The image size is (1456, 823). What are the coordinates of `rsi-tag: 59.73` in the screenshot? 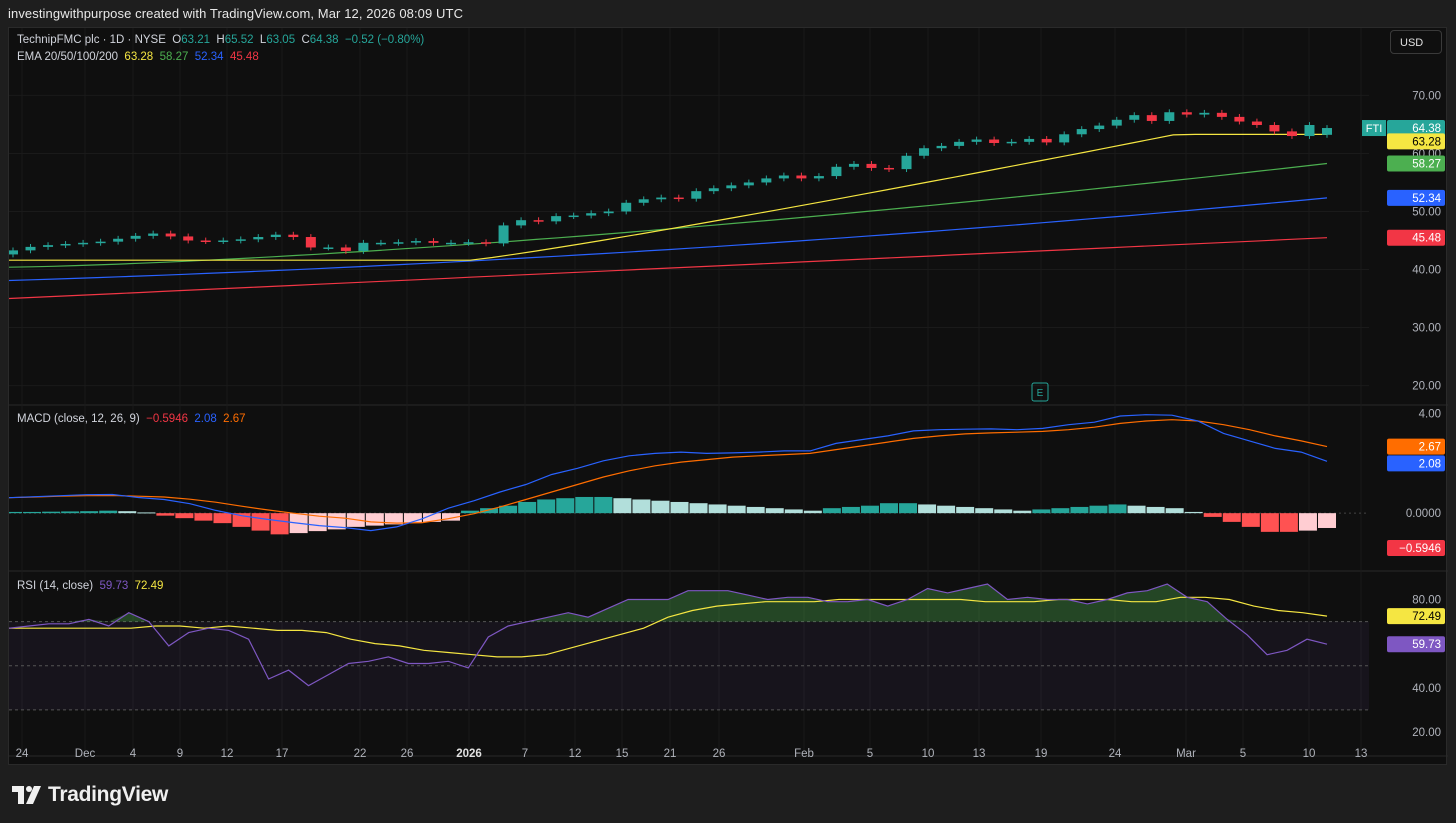 It's located at (1426, 645).